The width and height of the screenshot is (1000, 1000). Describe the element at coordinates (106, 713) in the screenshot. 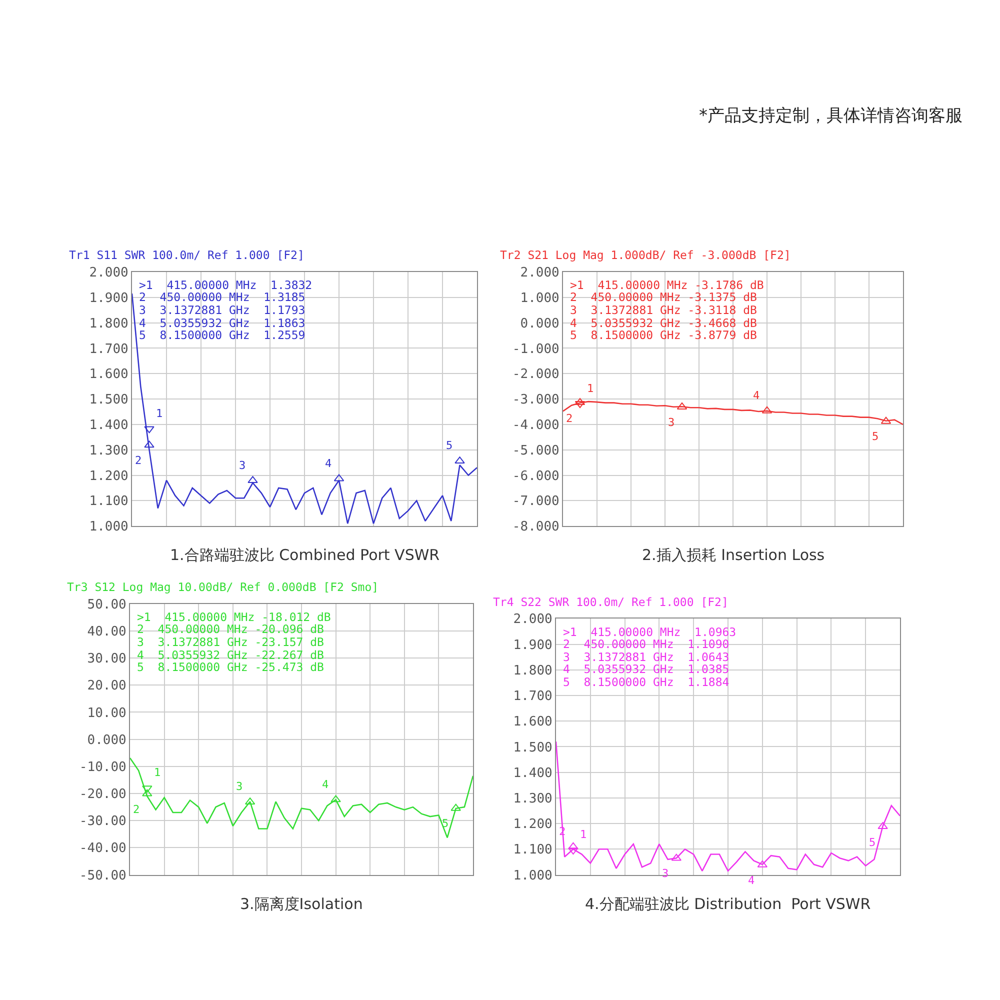

I see `y-tick-label: 10.00` at that location.